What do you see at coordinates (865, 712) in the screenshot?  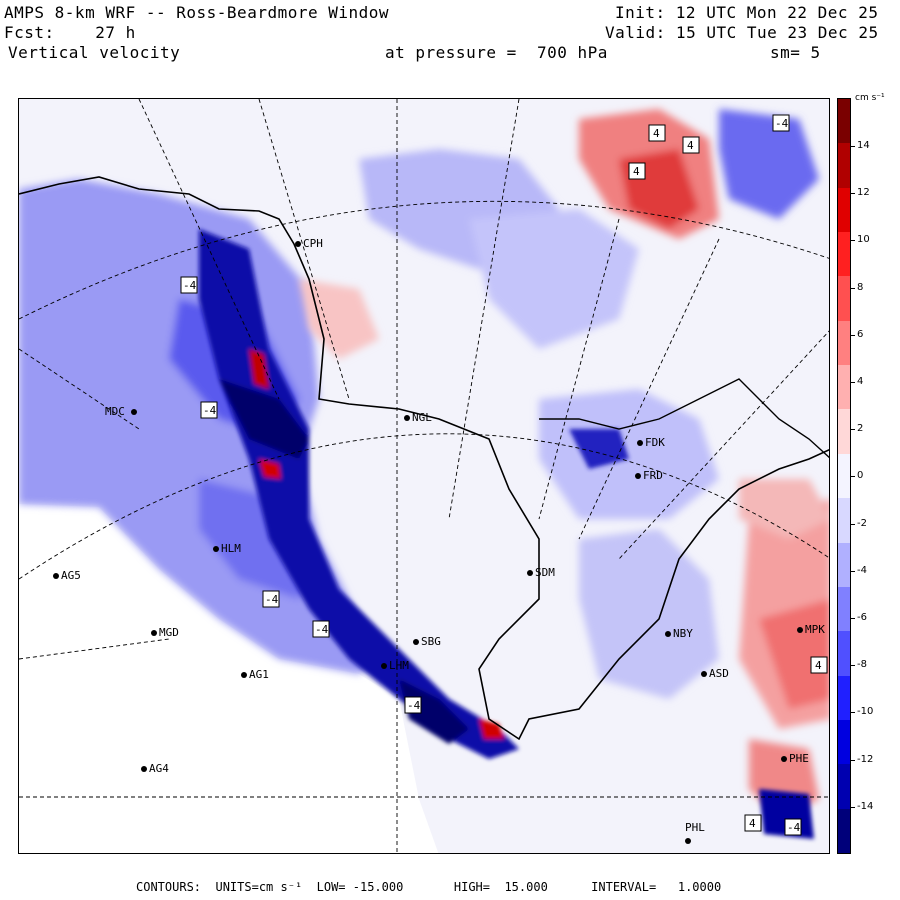 I see `colorbar-tick-label: -10` at bounding box center [865, 712].